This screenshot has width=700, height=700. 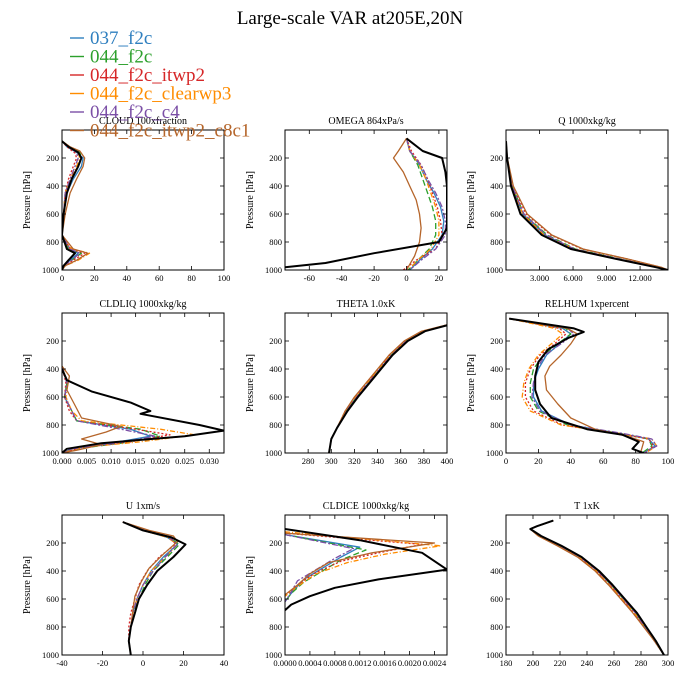 What do you see at coordinates (400, 461) in the screenshot?
I see `x-tick-label: 360` at bounding box center [400, 461].